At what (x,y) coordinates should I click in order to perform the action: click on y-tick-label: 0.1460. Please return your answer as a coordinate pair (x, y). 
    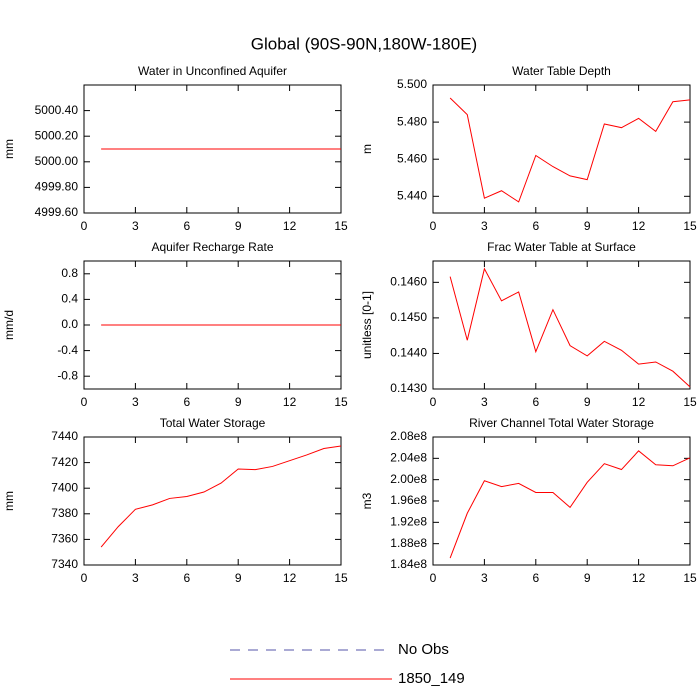
    Looking at the image, I should click on (408, 282).